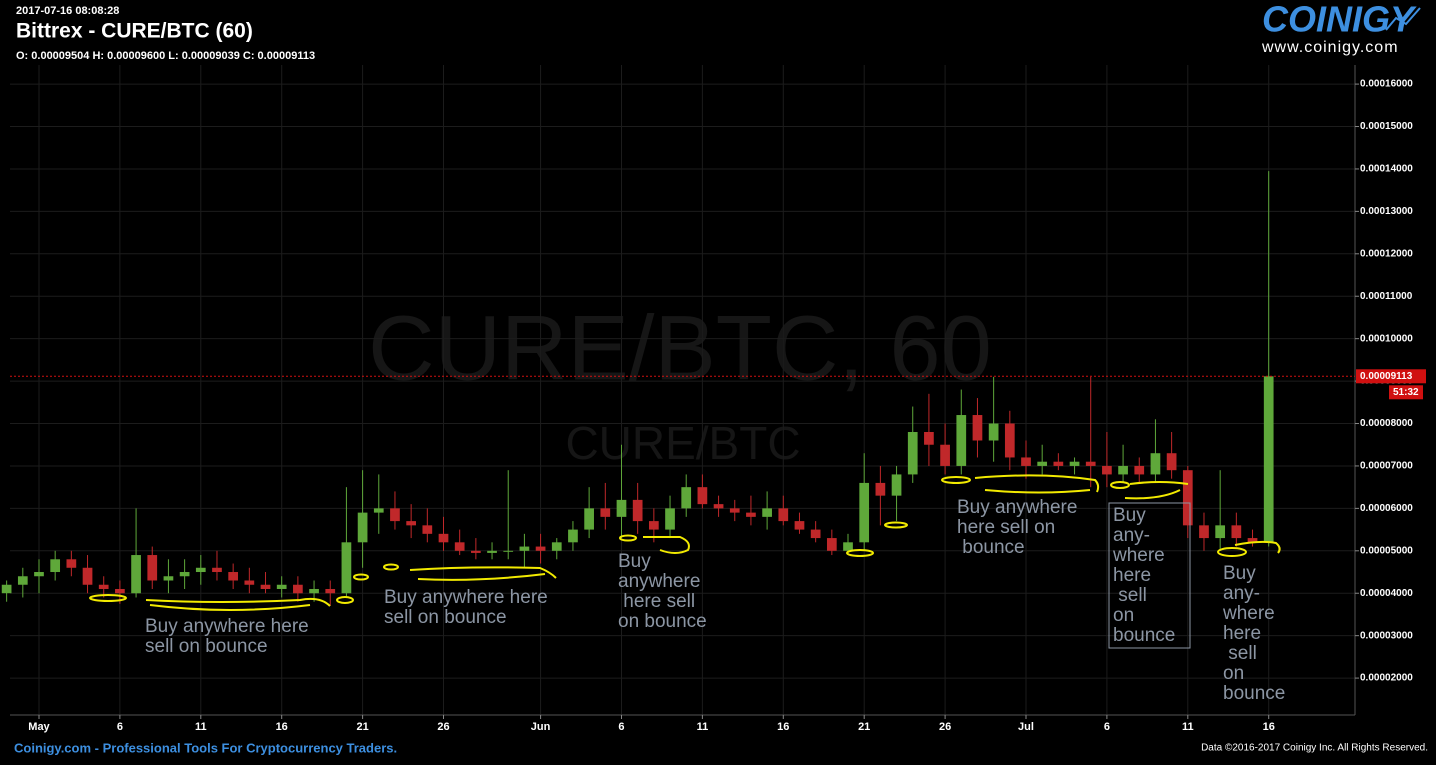 The height and width of the screenshot is (765, 1436). What do you see at coordinates (1006, 527) in the screenshot?
I see `annotation: here sell on` at bounding box center [1006, 527].